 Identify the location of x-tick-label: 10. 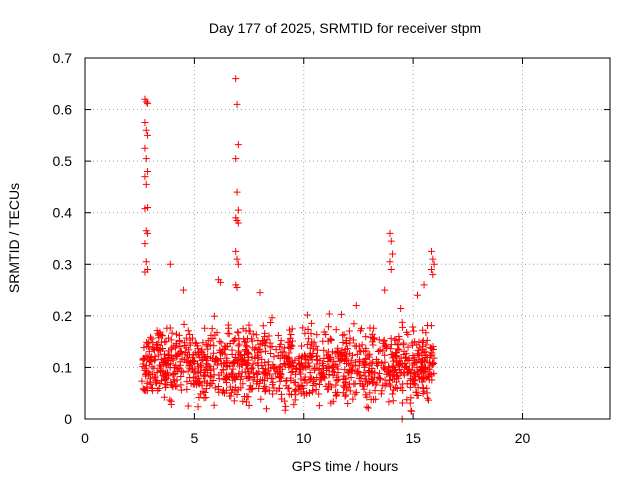
(304, 438).